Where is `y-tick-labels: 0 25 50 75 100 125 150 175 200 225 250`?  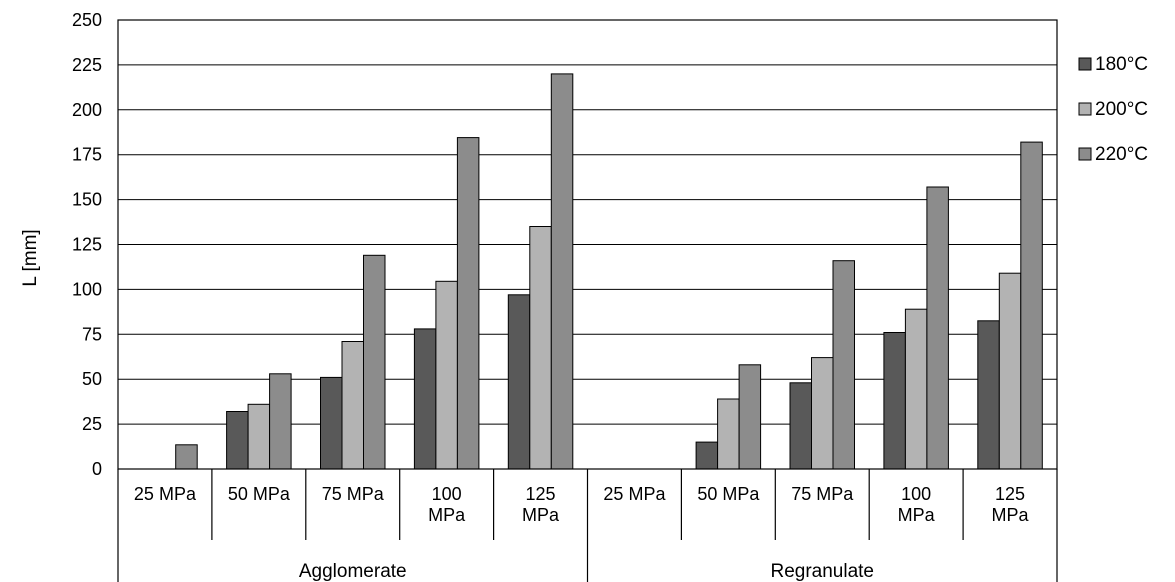 y-tick-labels: 0 25 50 75 100 125 150 175 200 225 250 is located at coordinates (87, 244).